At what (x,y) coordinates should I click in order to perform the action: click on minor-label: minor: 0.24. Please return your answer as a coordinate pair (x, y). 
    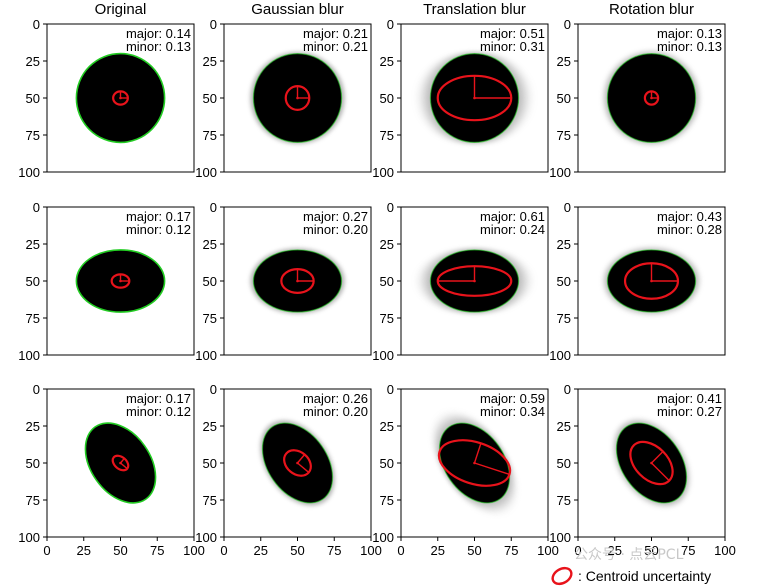
    Looking at the image, I should click on (512, 229).